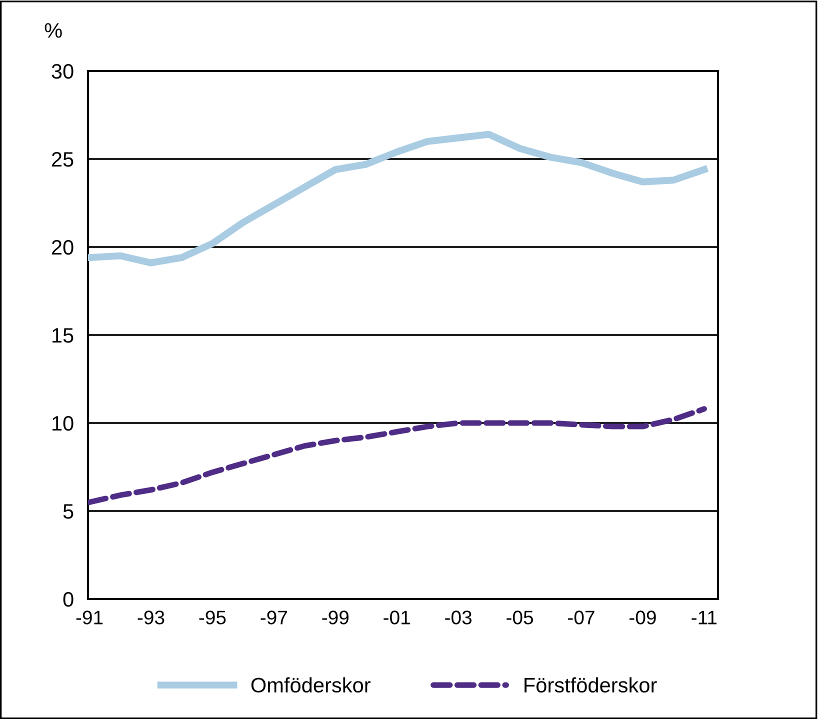 The width and height of the screenshot is (818, 719). I want to click on y-tick-label: 15, so click(63, 335).